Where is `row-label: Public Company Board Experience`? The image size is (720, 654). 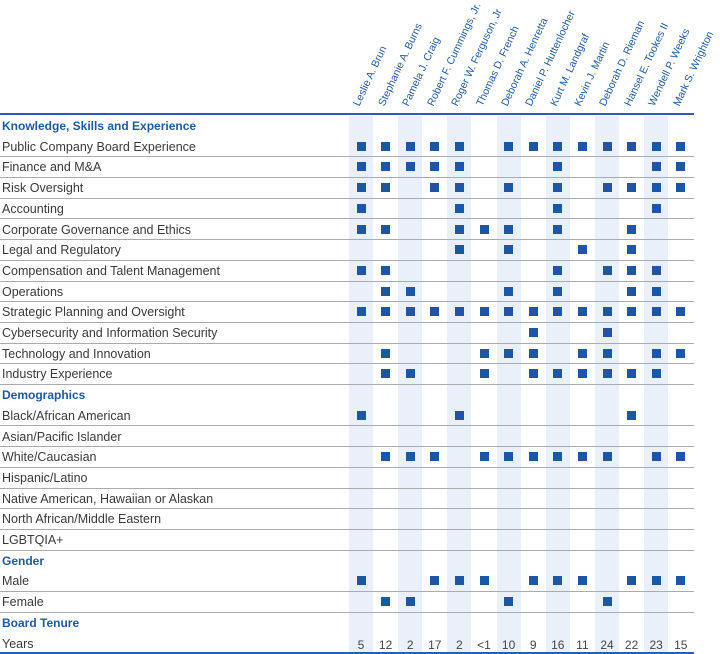 row-label: Public Company Board Experience is located at coordinates (99, 146).